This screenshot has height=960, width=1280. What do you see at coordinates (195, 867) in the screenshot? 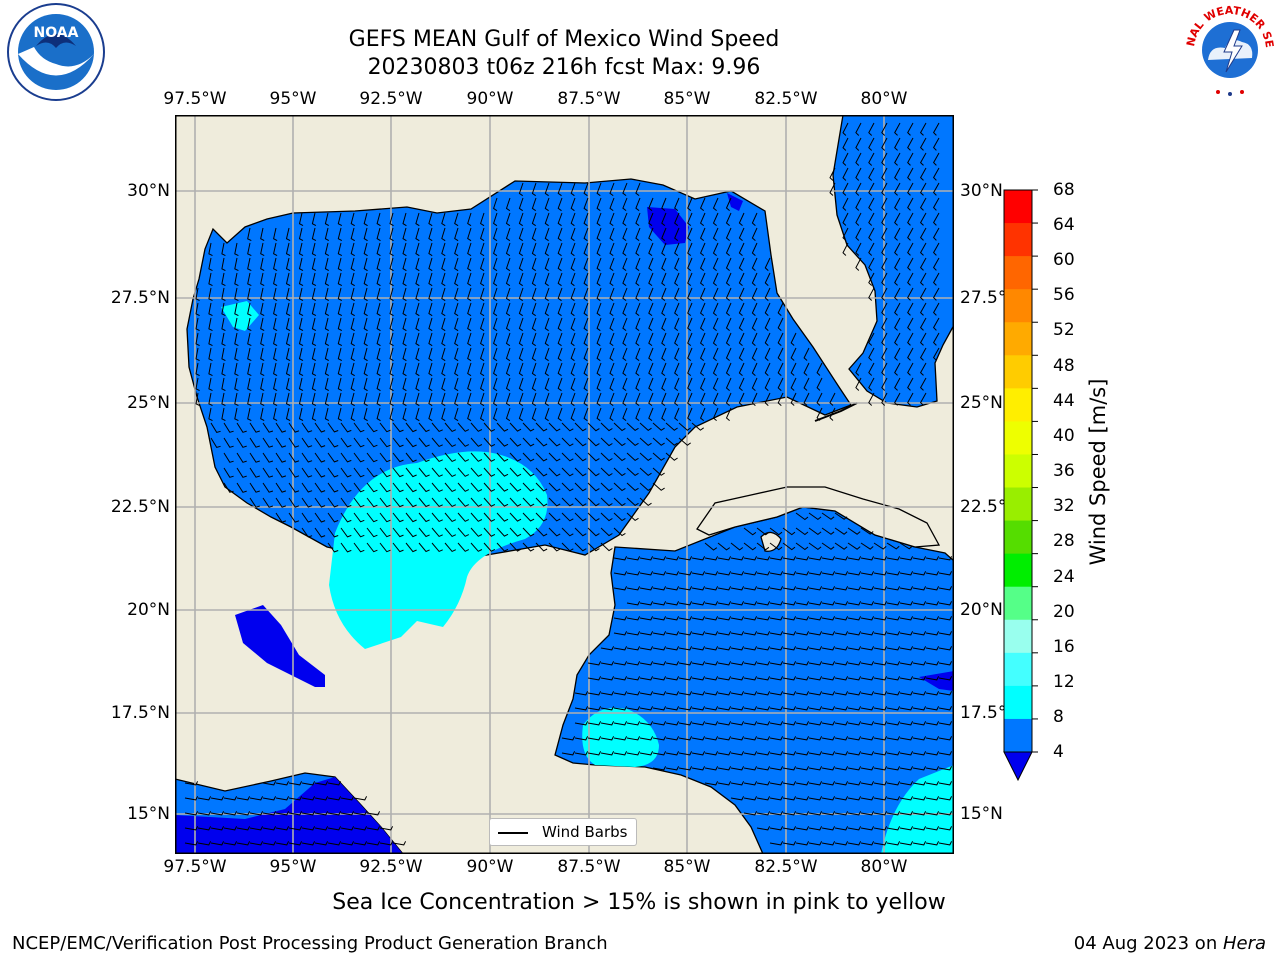
I see `lon-label-bottom: 97.5°W` at bounding box center [195, 867].